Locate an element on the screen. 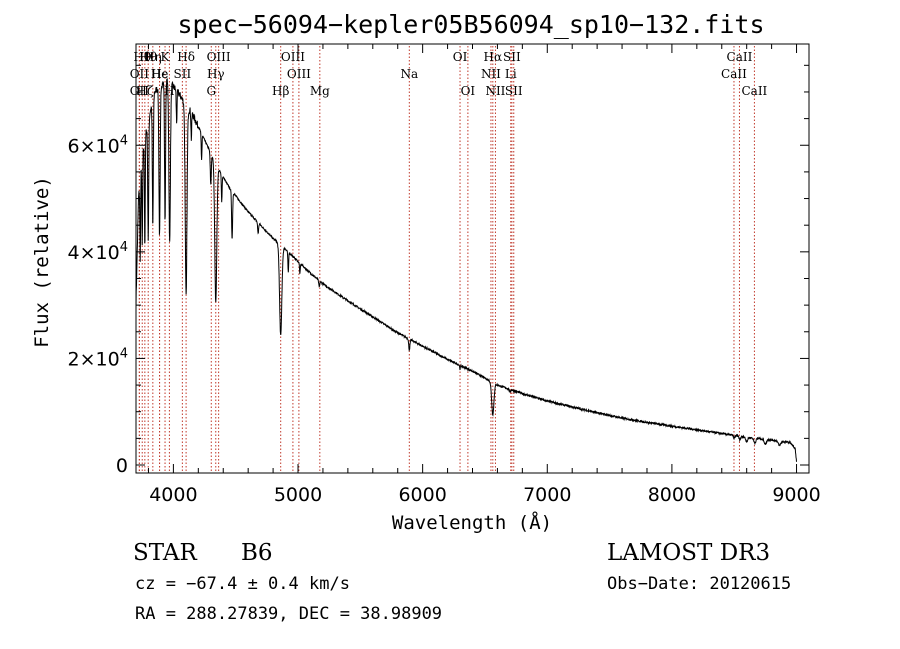  y-tick-label: 2×10⁴ is located at coordinates (98, 358).